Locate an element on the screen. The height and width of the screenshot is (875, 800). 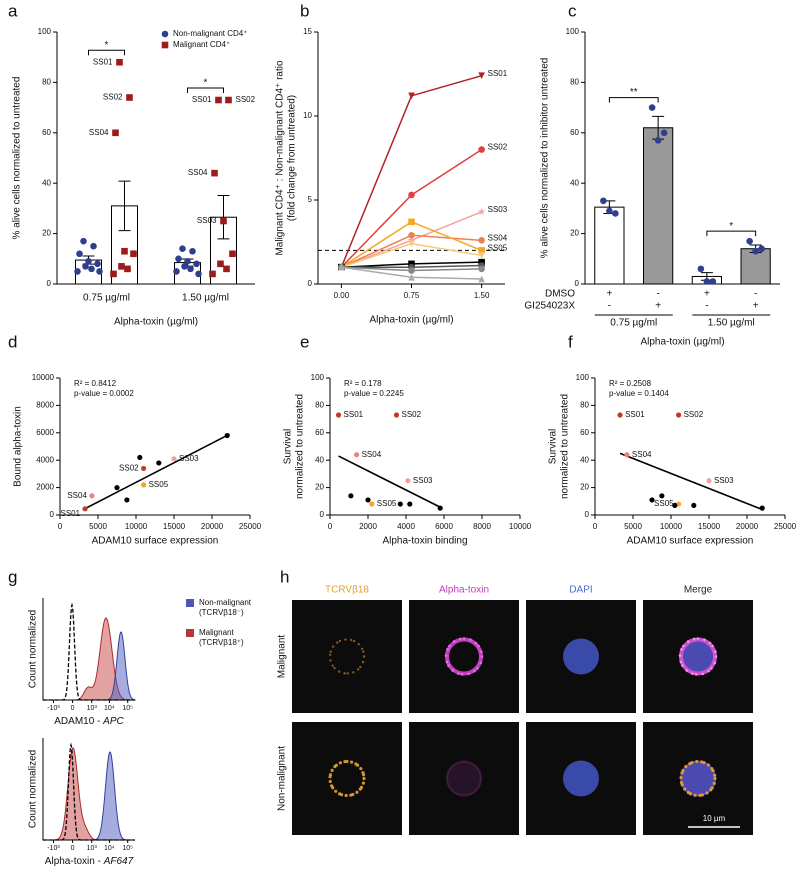
row-label: Non-malignant is located at coordinates (282, 778).